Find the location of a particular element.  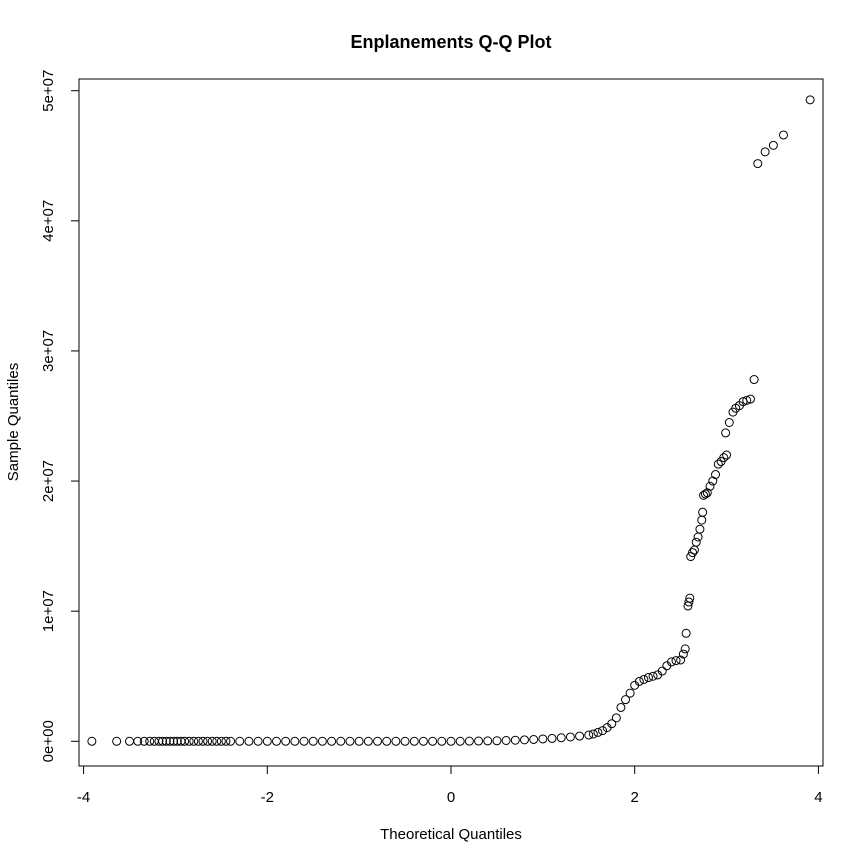

x-axis-label: Theoretical Quantiles is located at coordinates (451, 834).